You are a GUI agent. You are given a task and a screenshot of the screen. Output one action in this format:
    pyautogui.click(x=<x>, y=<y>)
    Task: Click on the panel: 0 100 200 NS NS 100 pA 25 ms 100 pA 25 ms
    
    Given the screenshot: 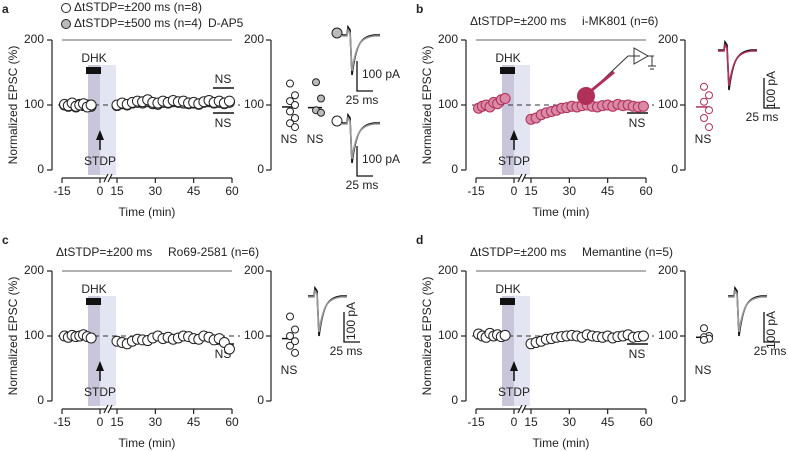 What is the action you would take?
    pyautogui.click(x=322, y=108)
    